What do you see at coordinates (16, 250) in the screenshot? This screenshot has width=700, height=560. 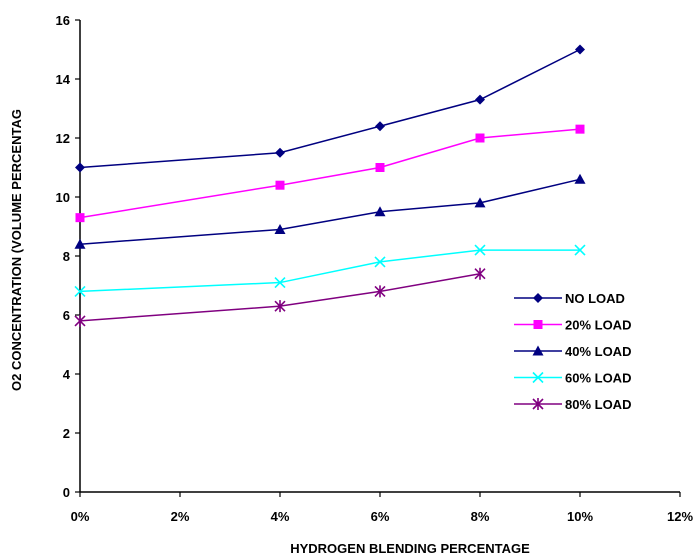 I see `y-axis-title: O2 CONCENTRATION (VOLUME PERCENTAG` at bounding box center [16, 250].